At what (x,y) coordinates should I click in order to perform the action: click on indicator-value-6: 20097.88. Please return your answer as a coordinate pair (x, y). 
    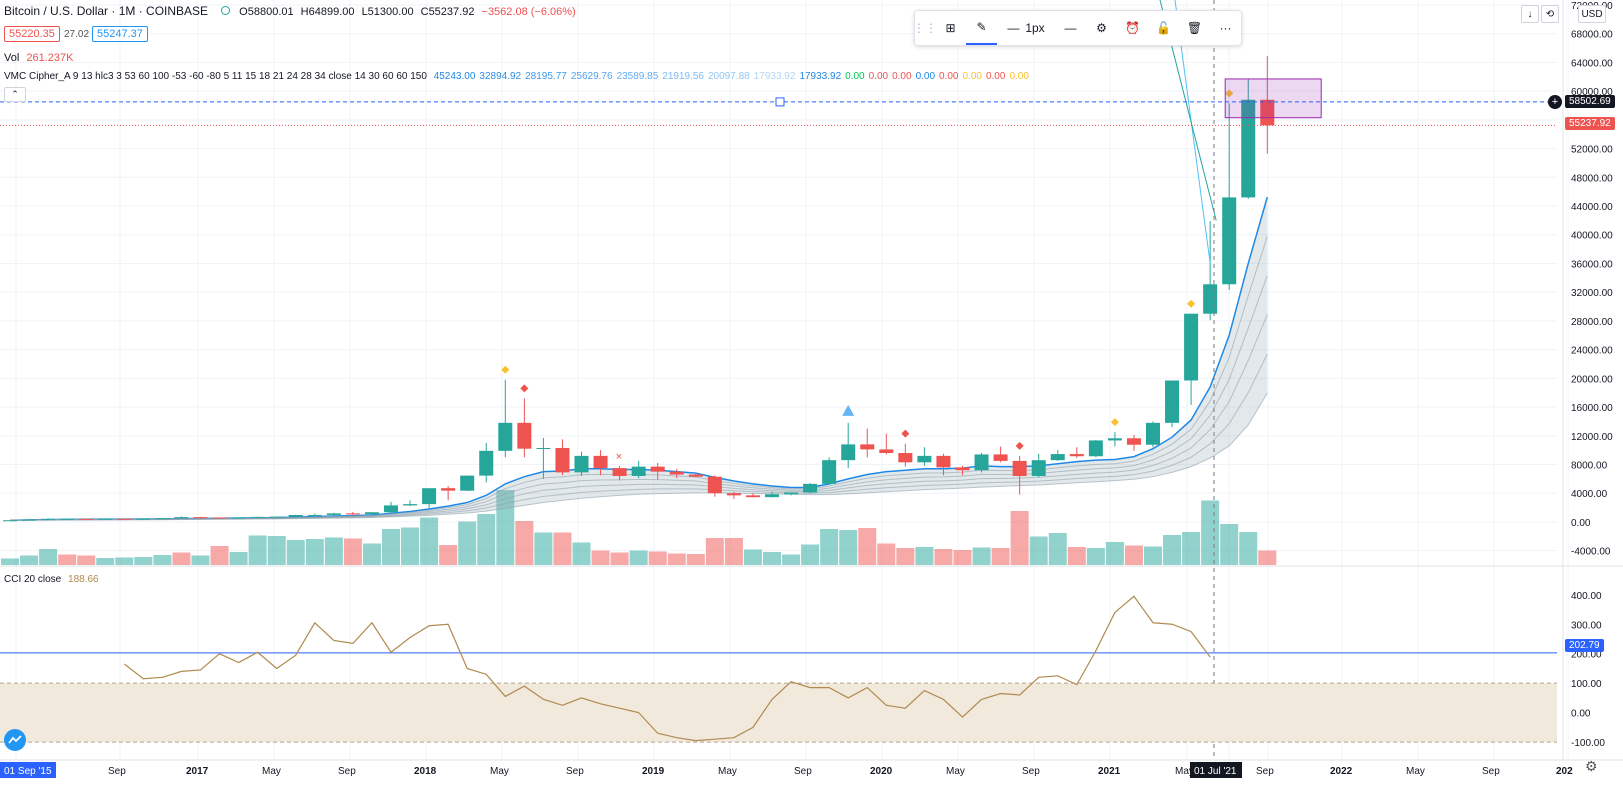
    Looking at the image, I should click on (729, 76).